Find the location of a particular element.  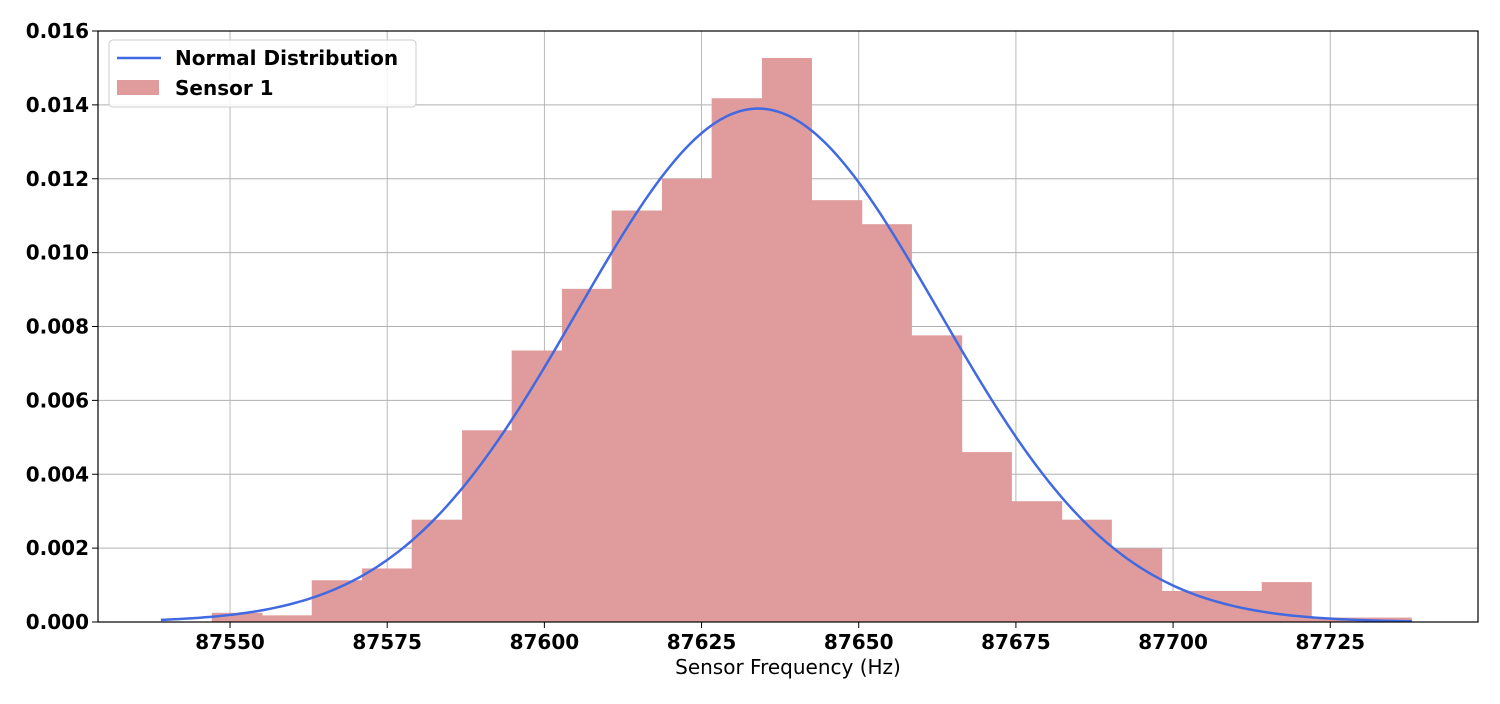

x-tick-label: 87725 is located at coordinates (1330, 642).